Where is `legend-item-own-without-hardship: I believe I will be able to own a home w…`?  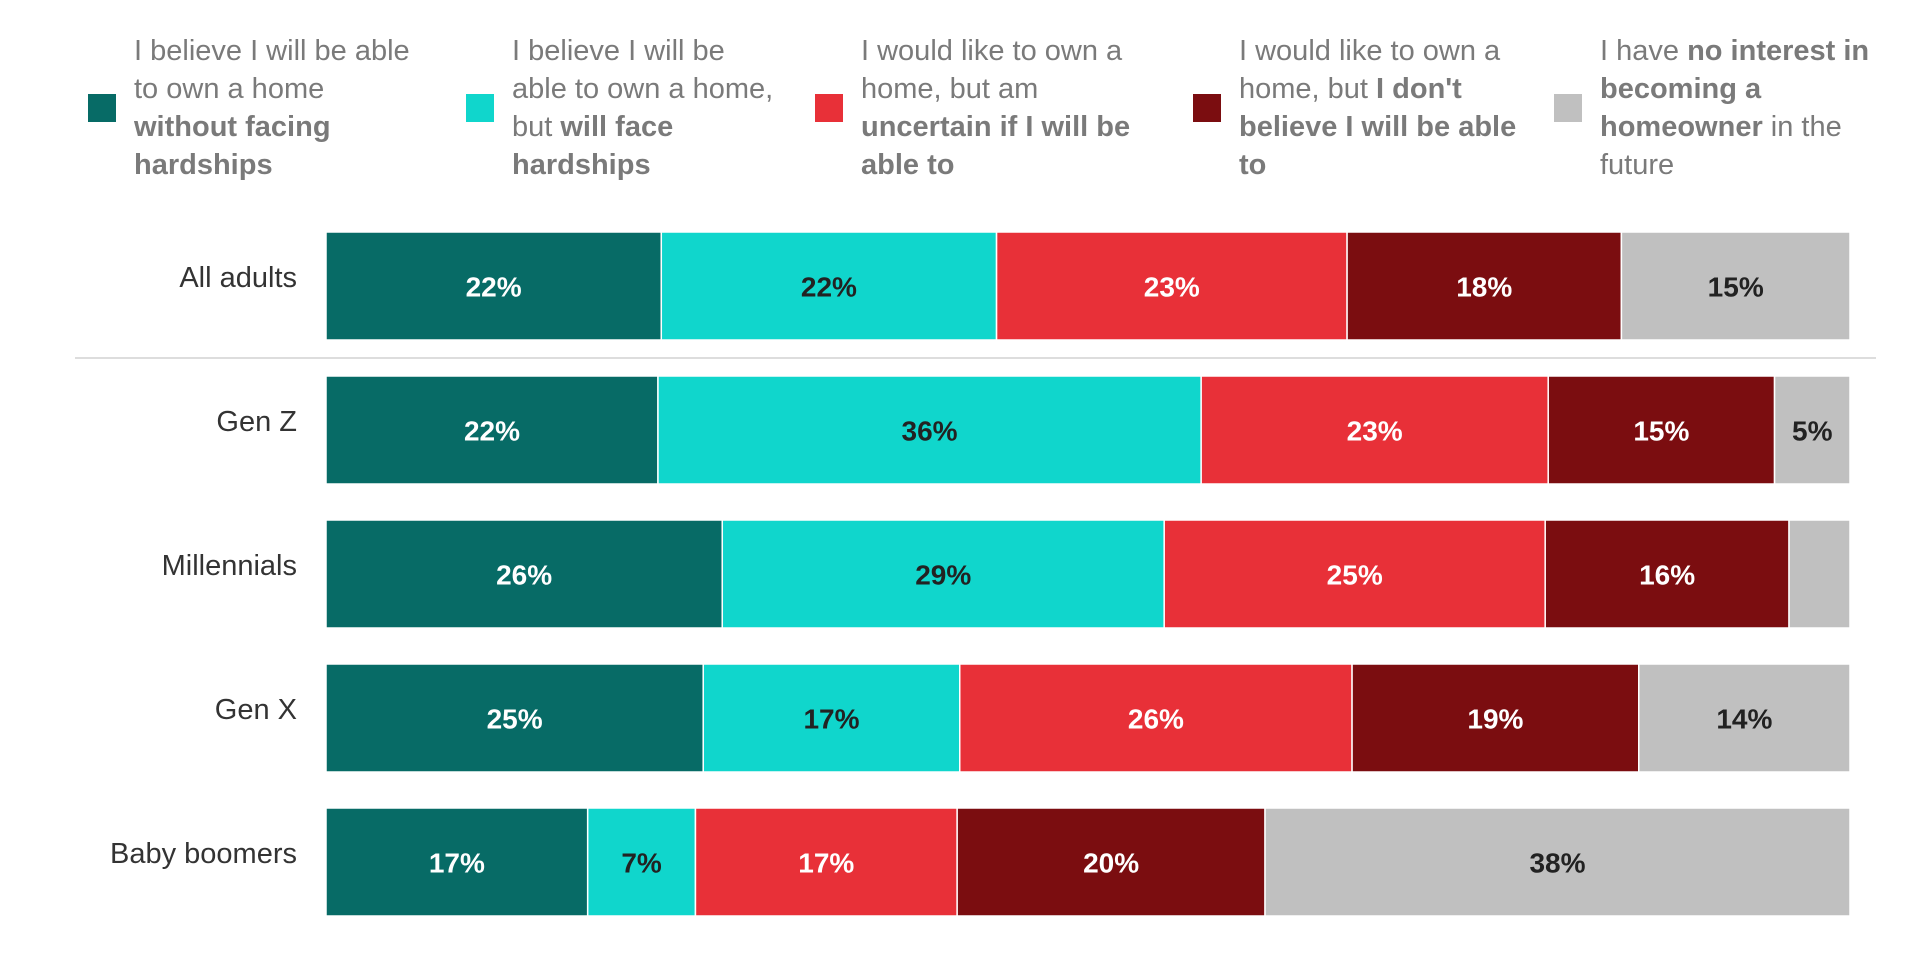
legend-item-own-without-hardship: I believe I will be able to own a home w… is located at coordinates (252, 108).